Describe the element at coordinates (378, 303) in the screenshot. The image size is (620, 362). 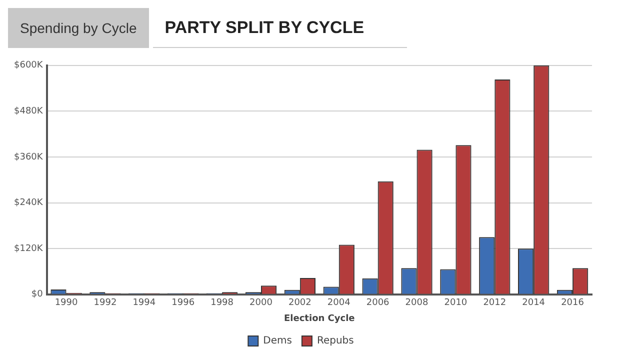
I see `x-tick-label: 2006` at that location.